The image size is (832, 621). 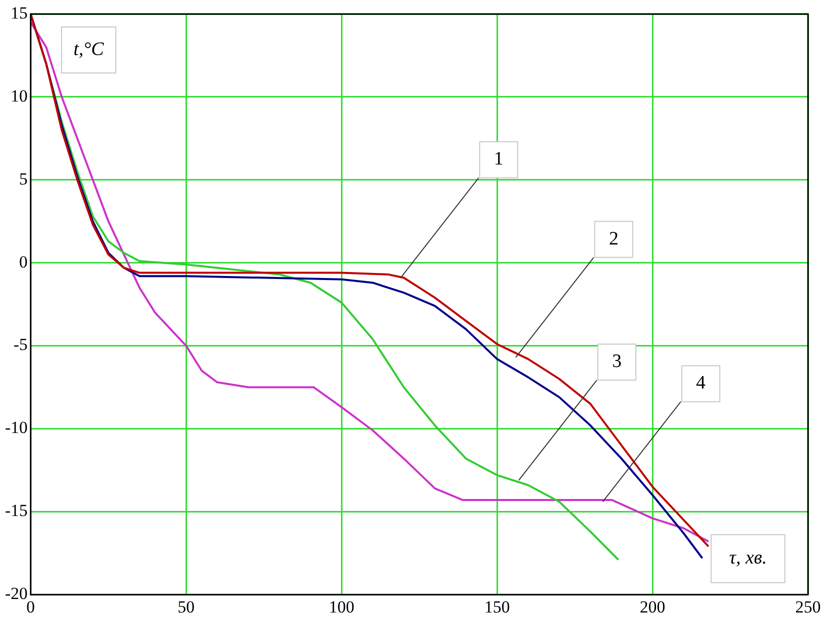 I want to click on x-tick-label: 200, so click(x=653, y=606).